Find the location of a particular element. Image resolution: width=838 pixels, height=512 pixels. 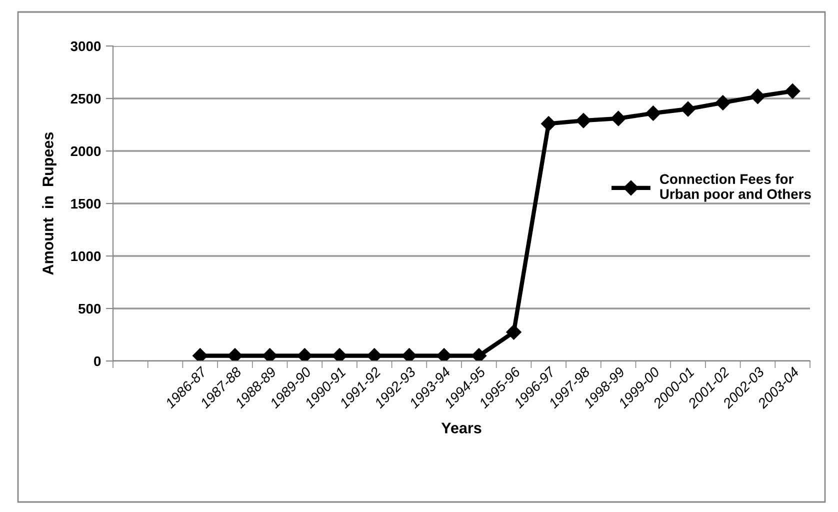

y-tick-label: 1000 is located at coordinates (86, 256).